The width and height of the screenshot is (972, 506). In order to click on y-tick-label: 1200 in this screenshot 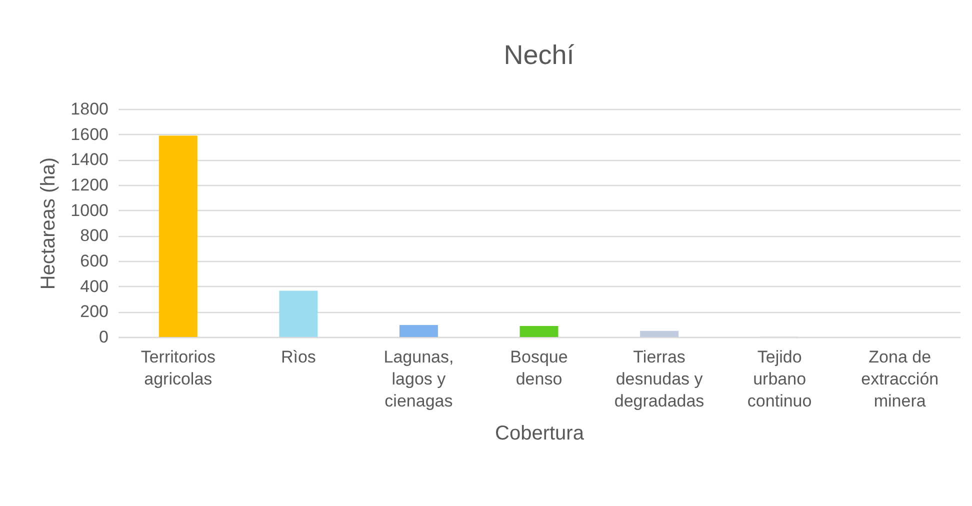, I will do `click(89, 185)`.